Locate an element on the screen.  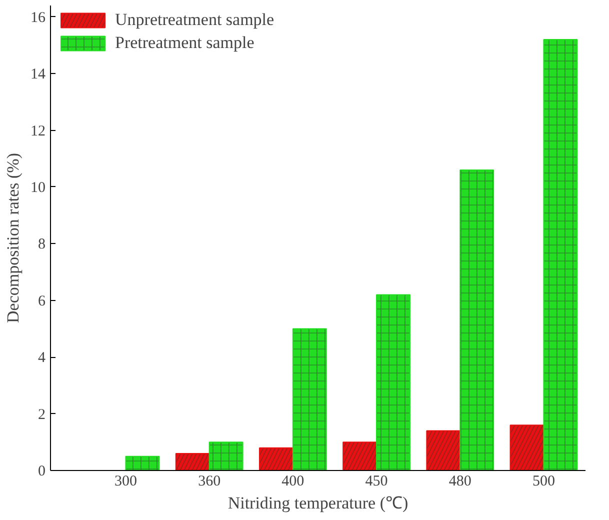
y-tick-label: 16 is located at coordinates (38, 18).